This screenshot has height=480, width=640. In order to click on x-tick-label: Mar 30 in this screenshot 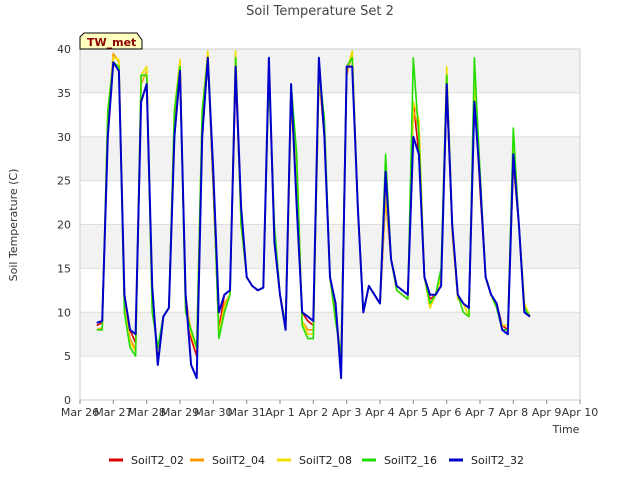, I will do `click(213, 412)`.